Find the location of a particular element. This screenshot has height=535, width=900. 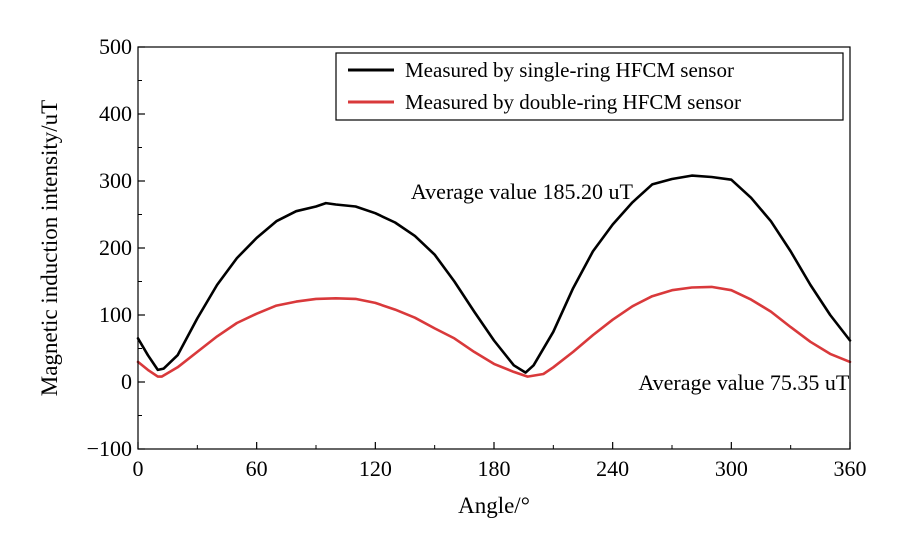

y-axis-title: Magnetic induction intensity/uT is located at coordinates (49, 248).